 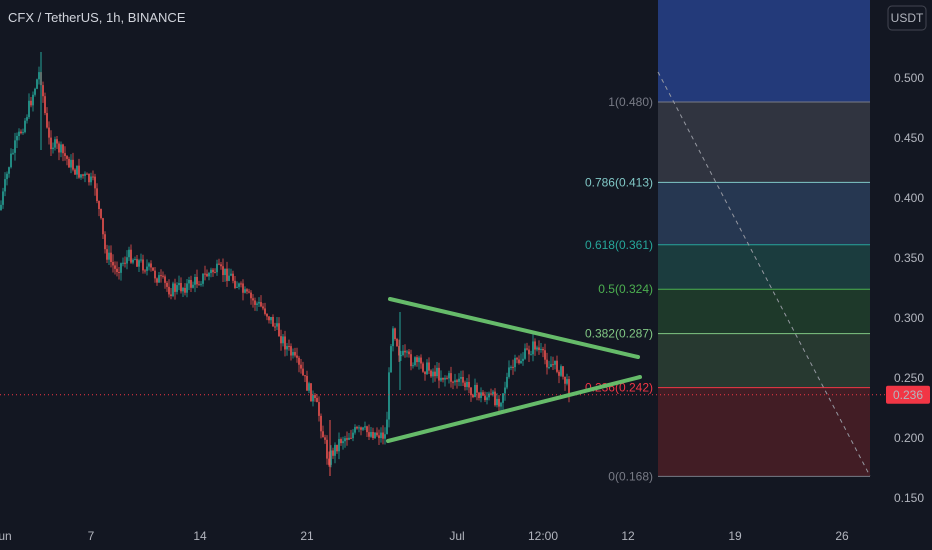 I want to click on current-price-badge-bg, so click(x=908, y=394).